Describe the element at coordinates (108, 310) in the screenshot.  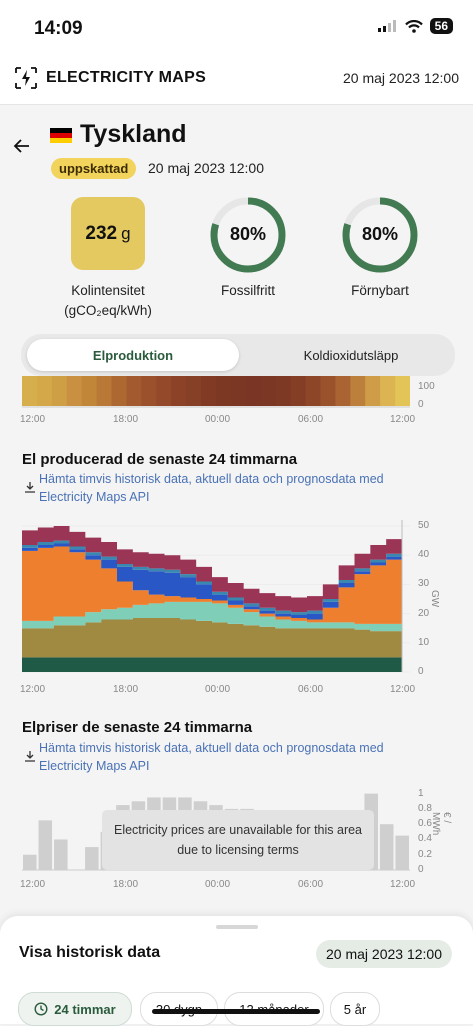
I see `carbon-intensity-unit-label: (gCO₂eq/kWh)` at that location.